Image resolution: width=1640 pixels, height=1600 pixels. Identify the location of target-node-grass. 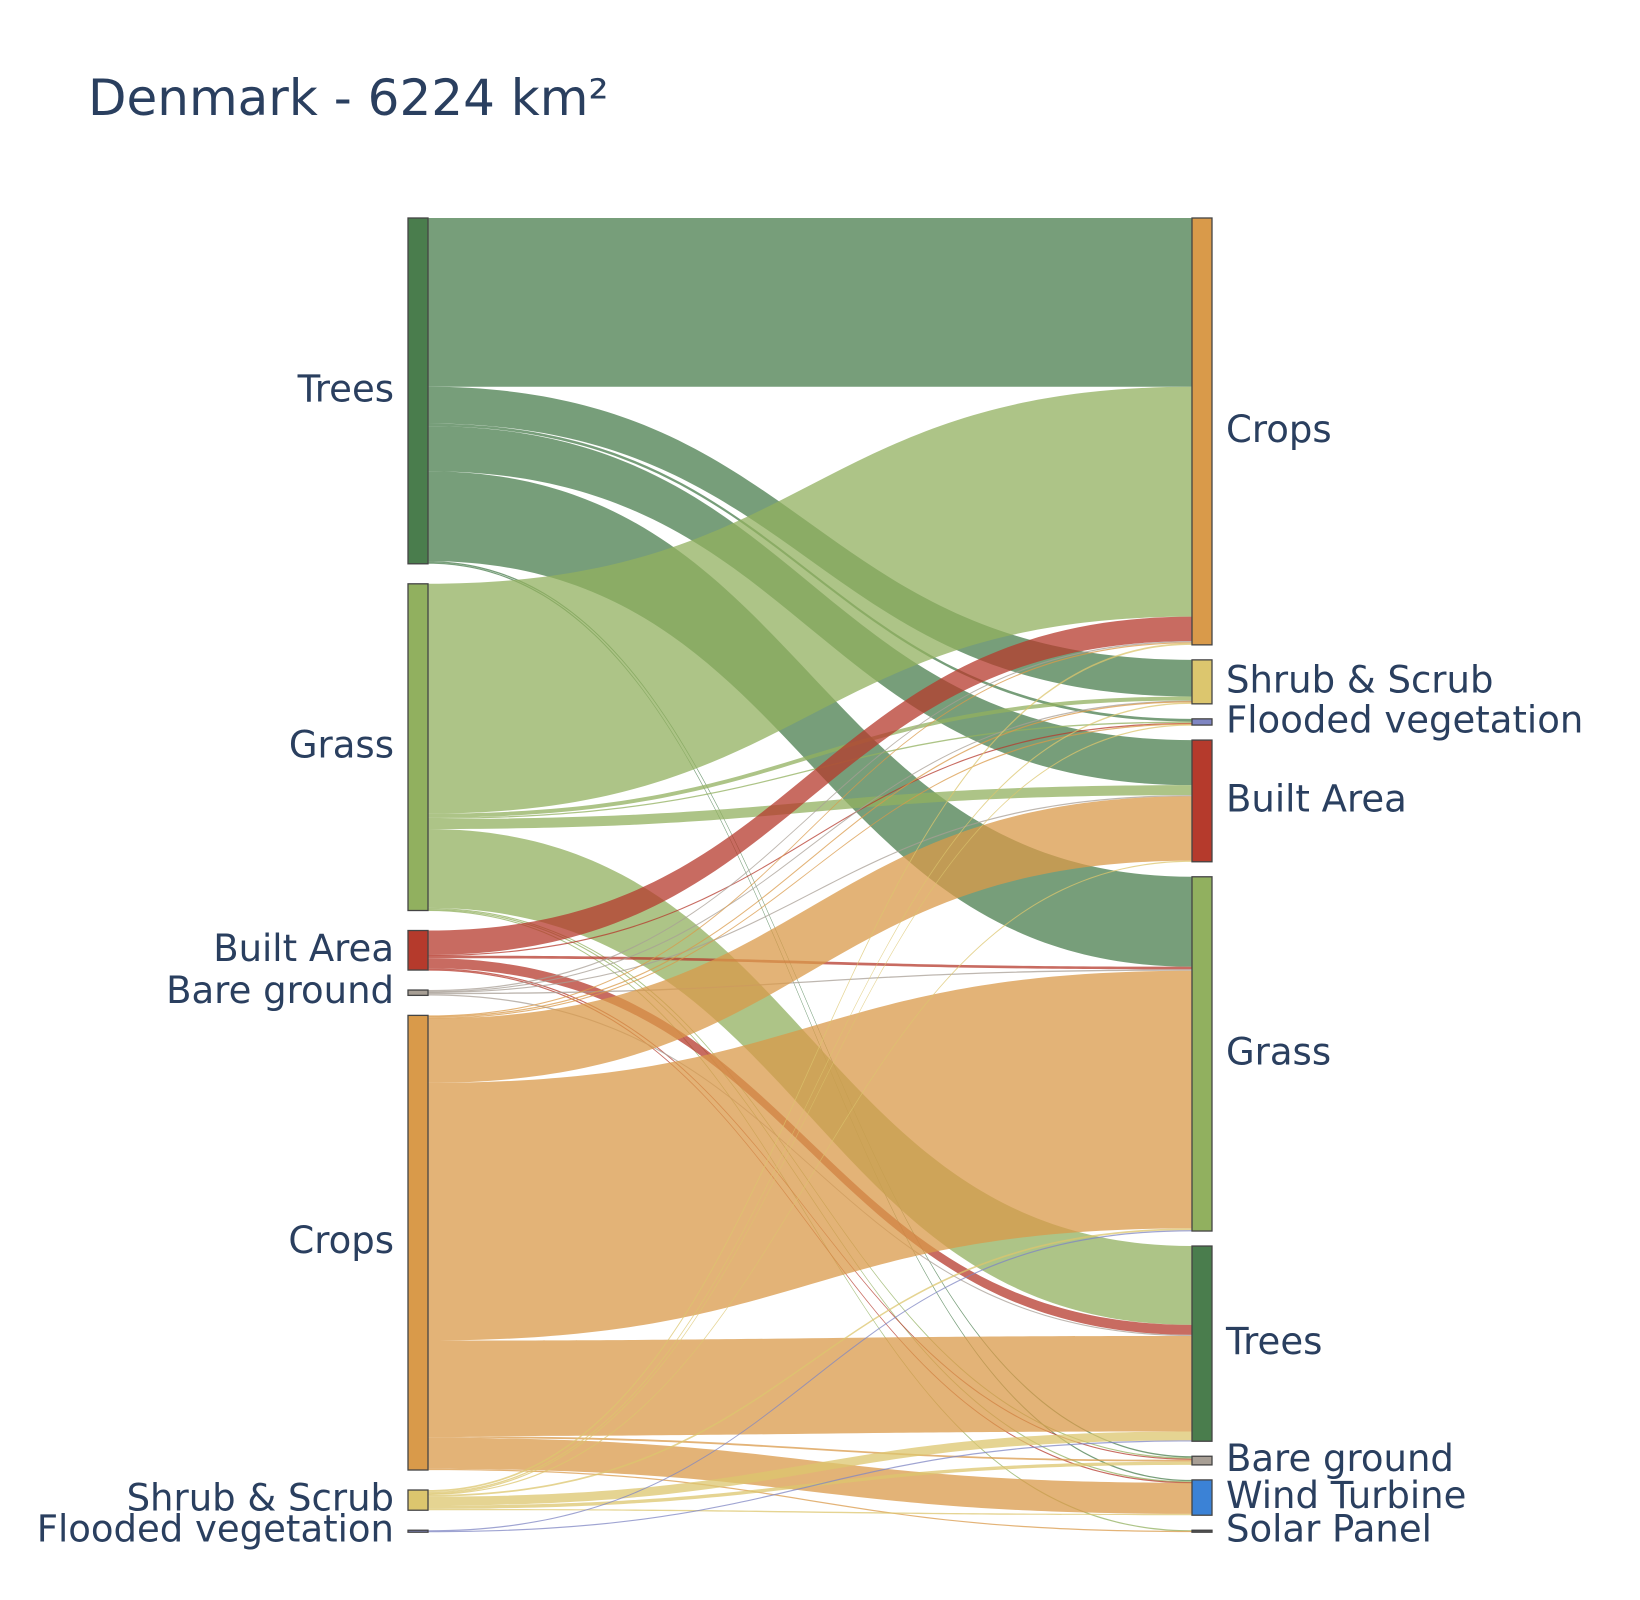
(1202, 1054).